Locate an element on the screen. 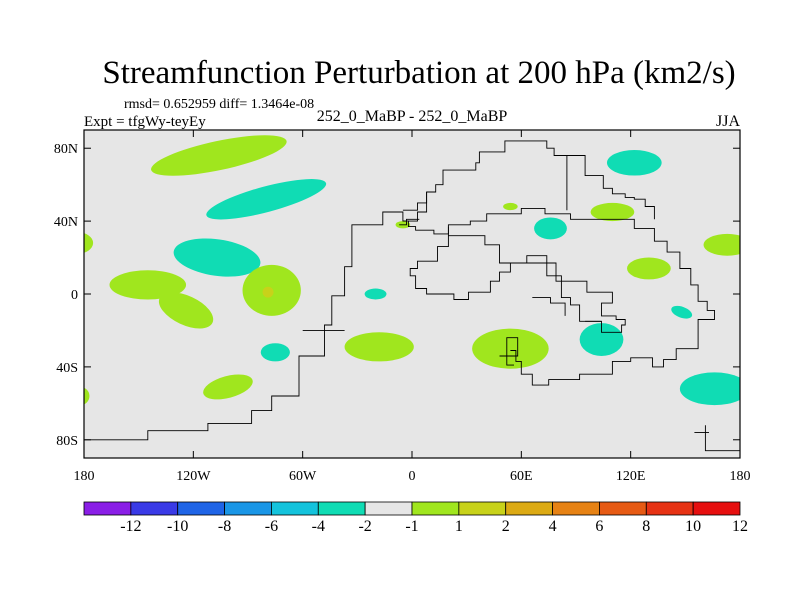  y-tick-label: 0 is located at coordinates (74, 295).